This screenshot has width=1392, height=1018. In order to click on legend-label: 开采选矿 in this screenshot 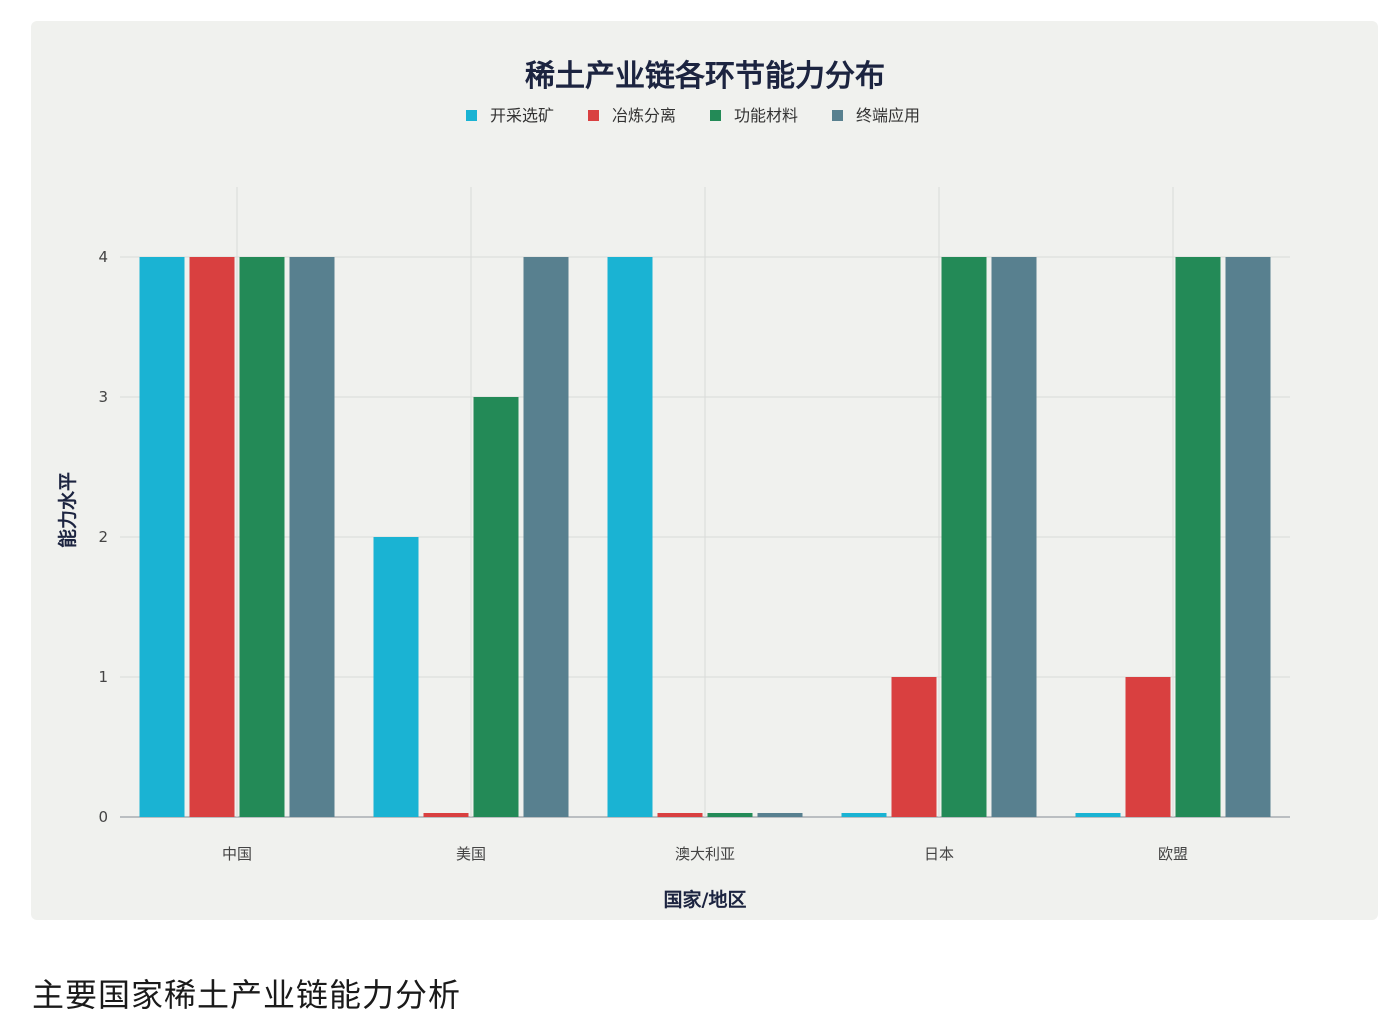, I will do `click(522, 115)`.